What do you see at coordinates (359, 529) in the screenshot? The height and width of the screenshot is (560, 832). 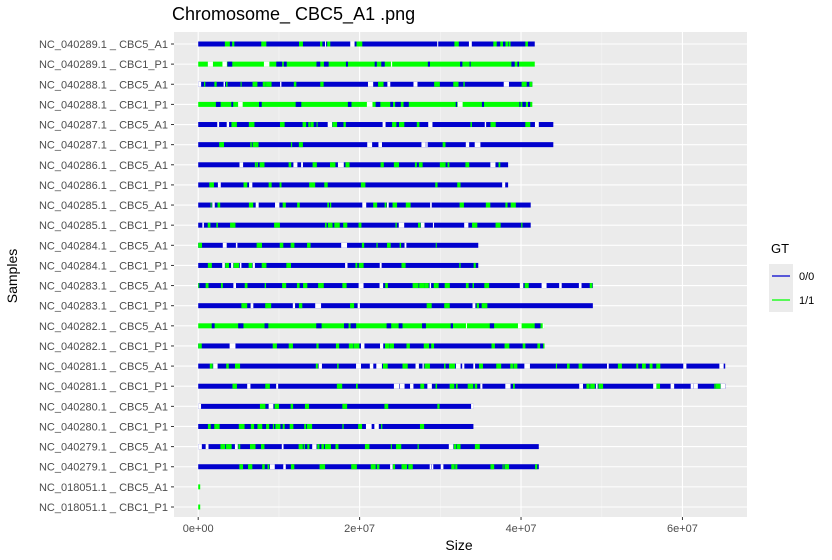 I see `x-tick-label: 2e+07` at bounding box center [359, 529].